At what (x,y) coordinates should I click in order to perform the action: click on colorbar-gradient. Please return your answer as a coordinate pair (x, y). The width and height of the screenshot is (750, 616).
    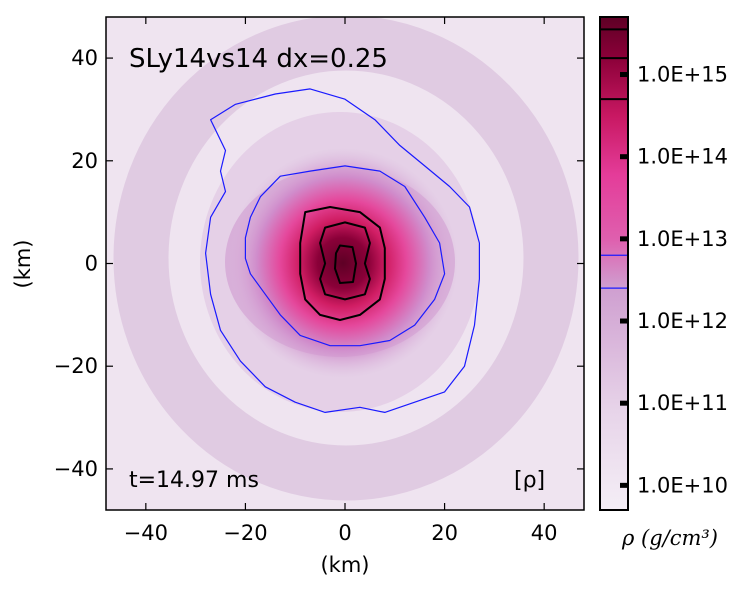
    Looking at the image, I should click on (614, 263).